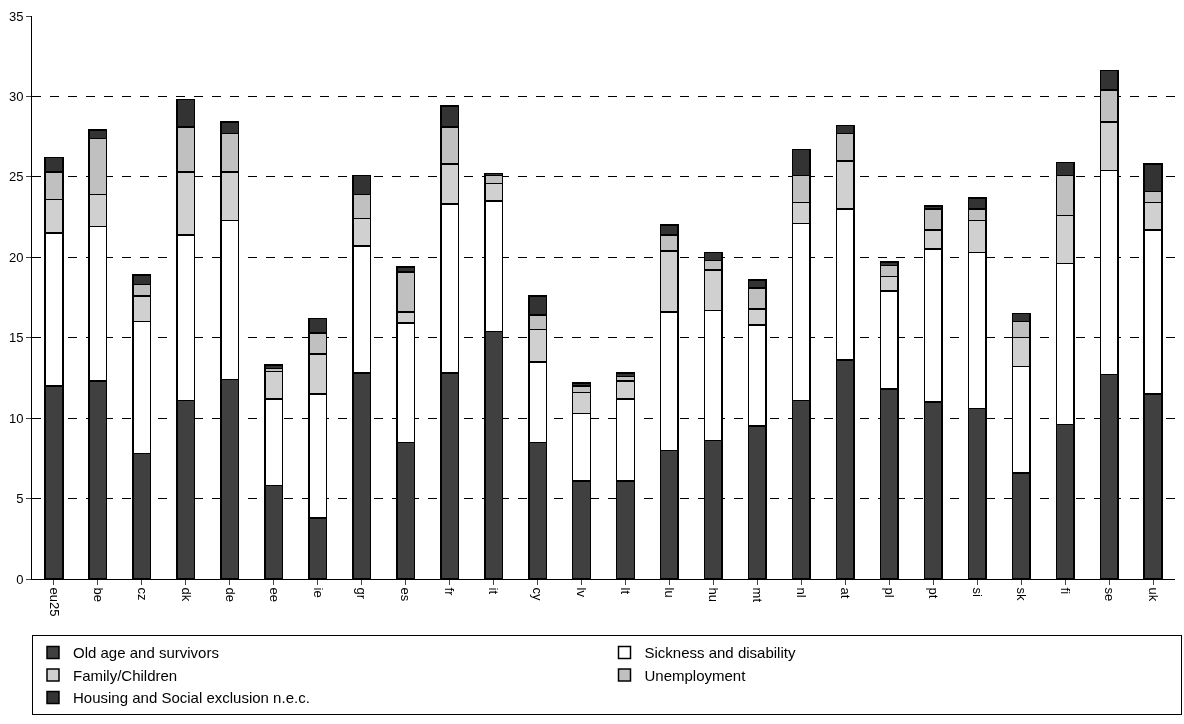  I want to click on x-tick-label: si, so click(977, 592).